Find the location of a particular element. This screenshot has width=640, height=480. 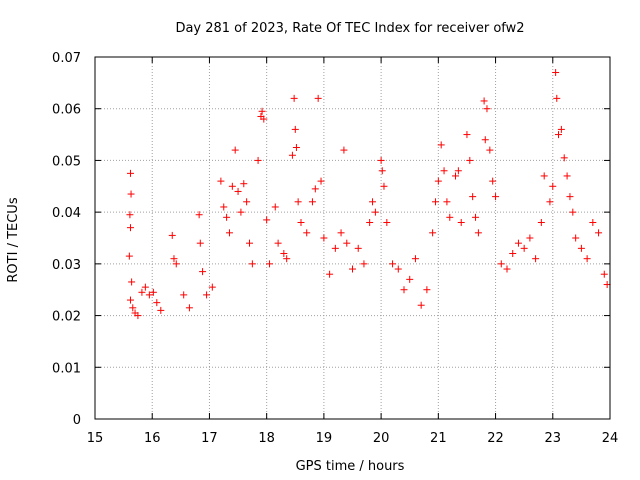

x-axis-label: GPS time / hours is located at coordinates (350, 466).